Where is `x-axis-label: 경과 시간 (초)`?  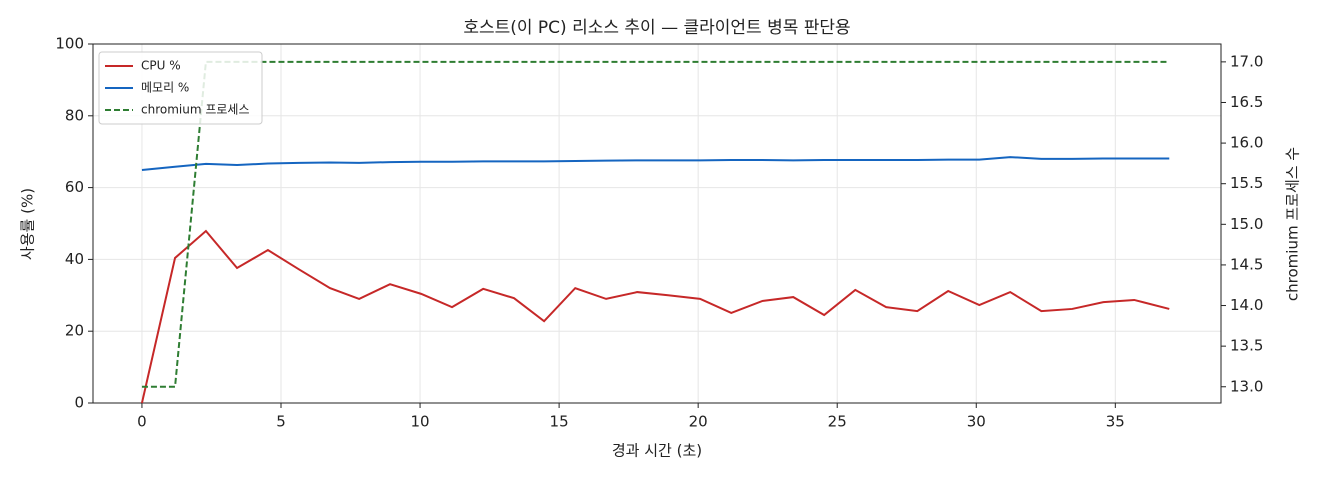
x-axis-label: 경과 시간 (초) is located at coordinates (657, 451).